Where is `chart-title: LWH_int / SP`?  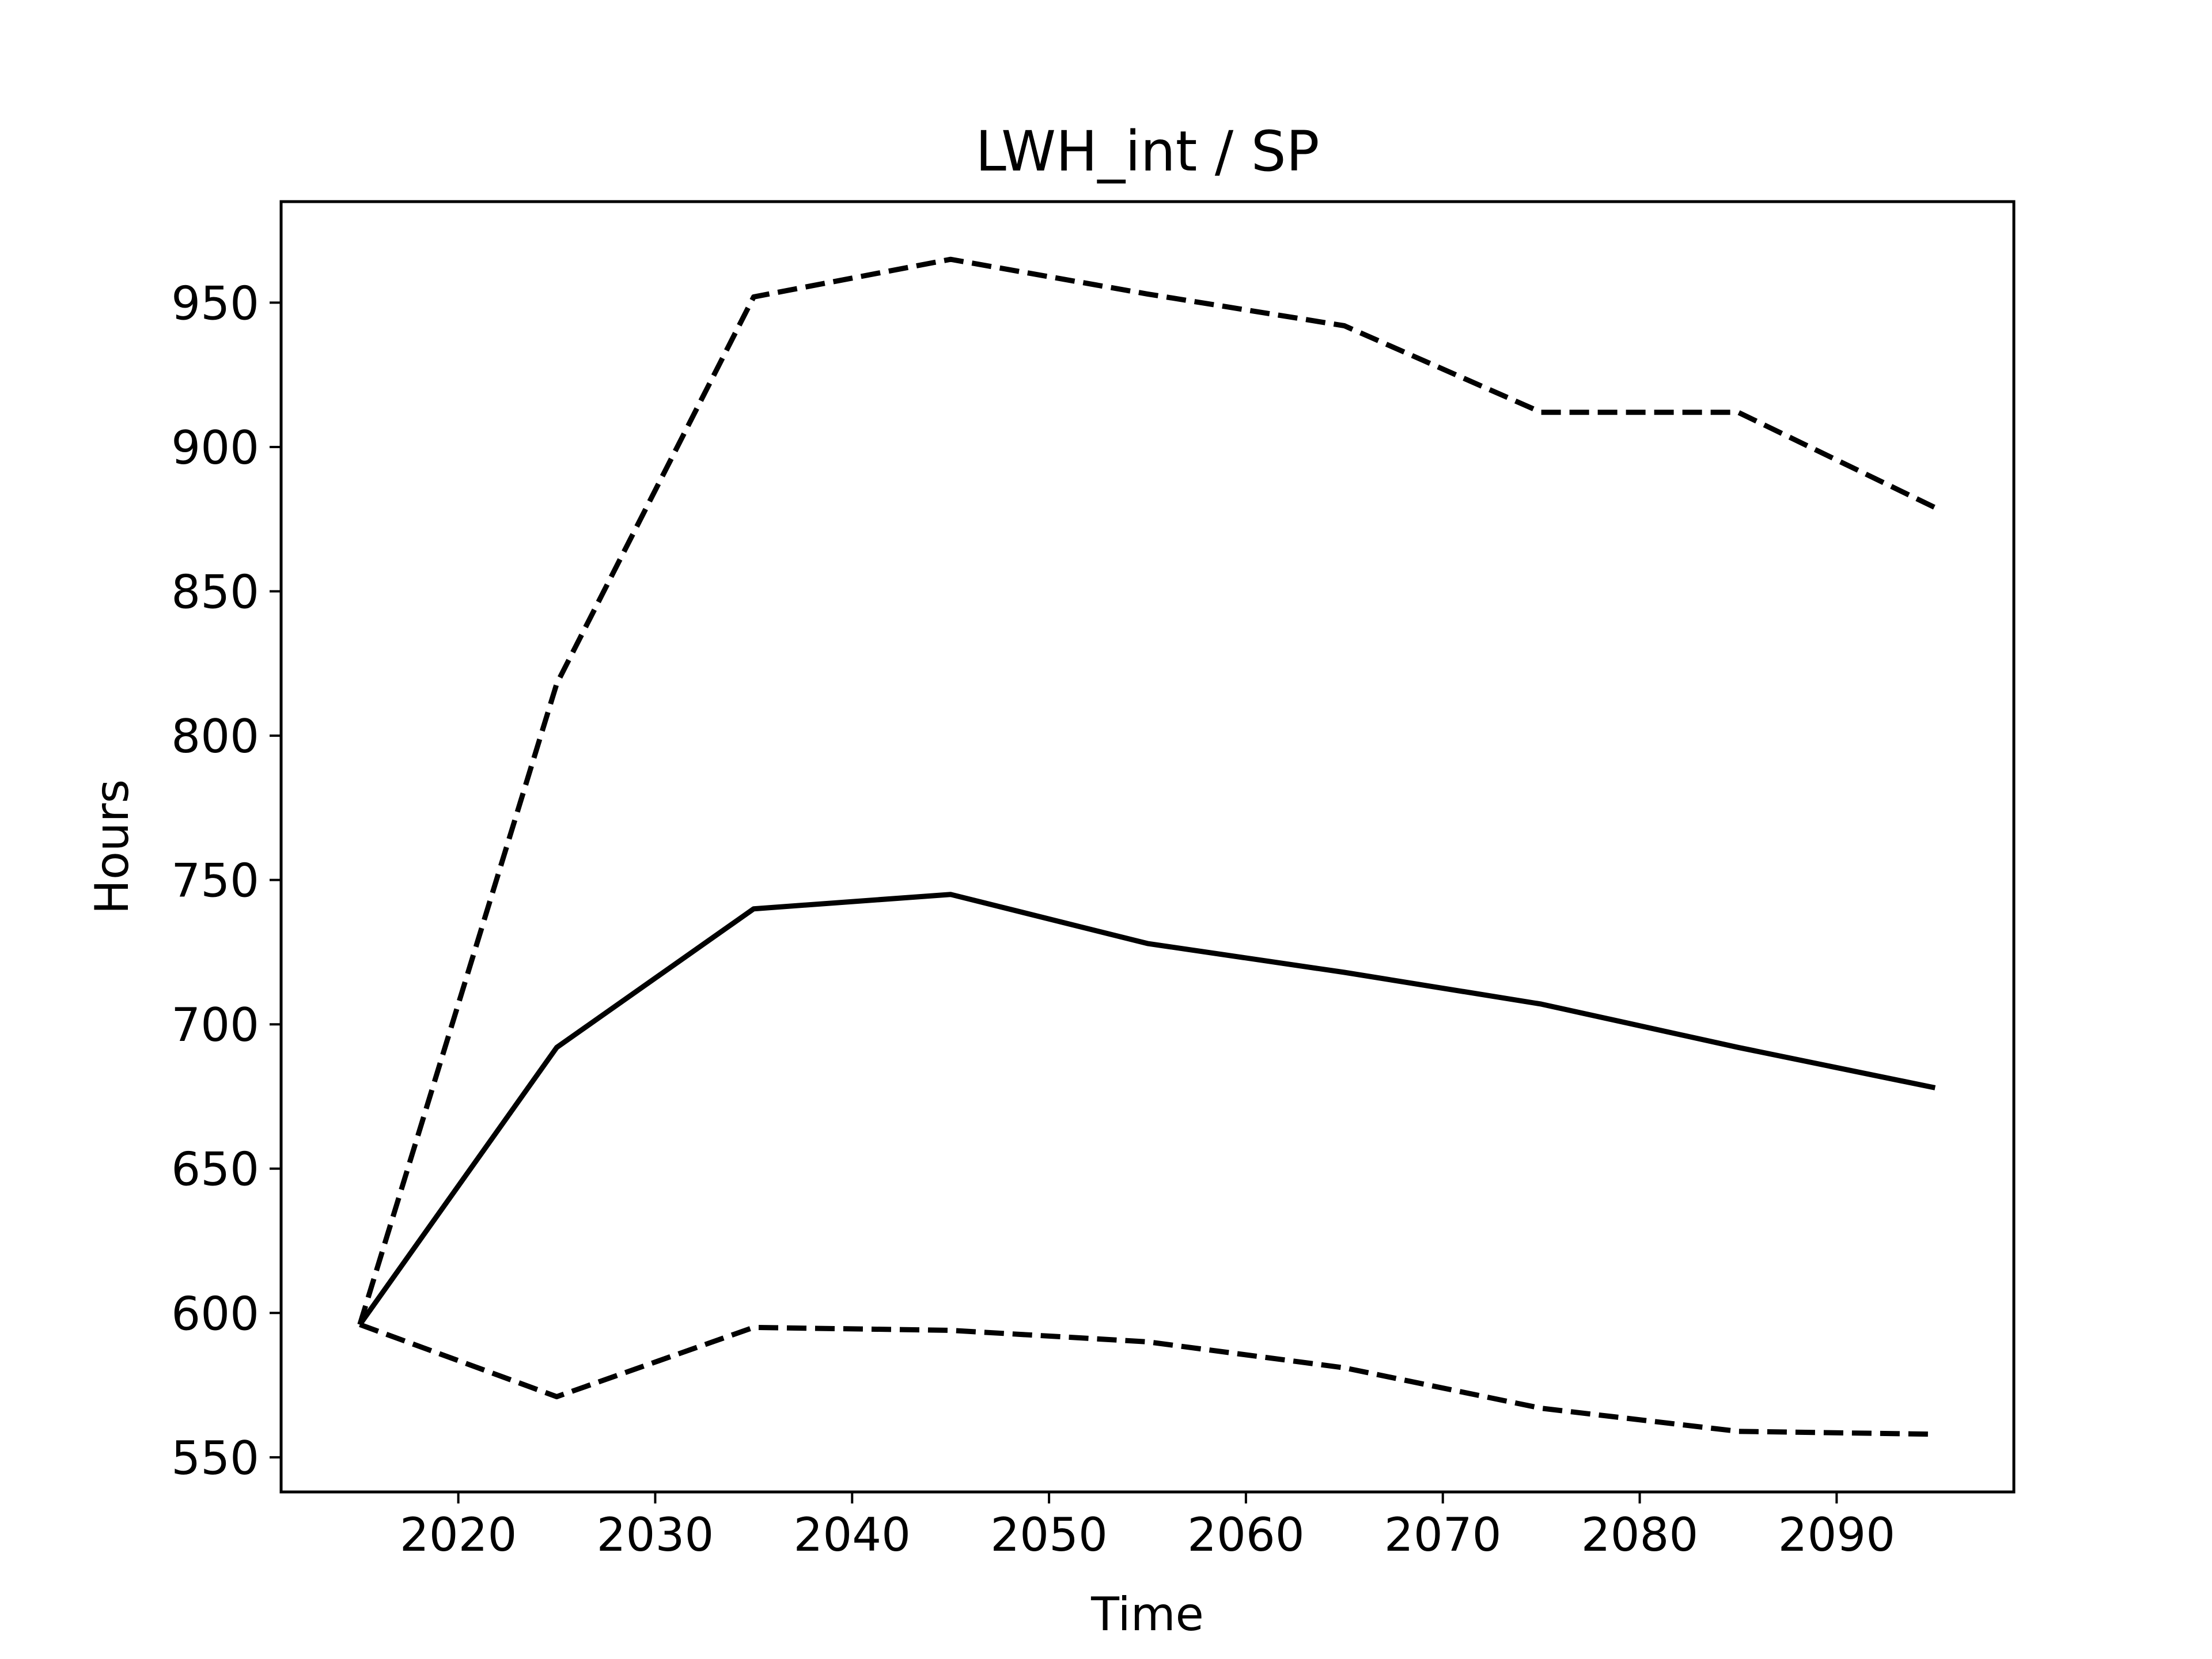 chart-title: LWH_int / SP is located at coordinates (1147, 151).